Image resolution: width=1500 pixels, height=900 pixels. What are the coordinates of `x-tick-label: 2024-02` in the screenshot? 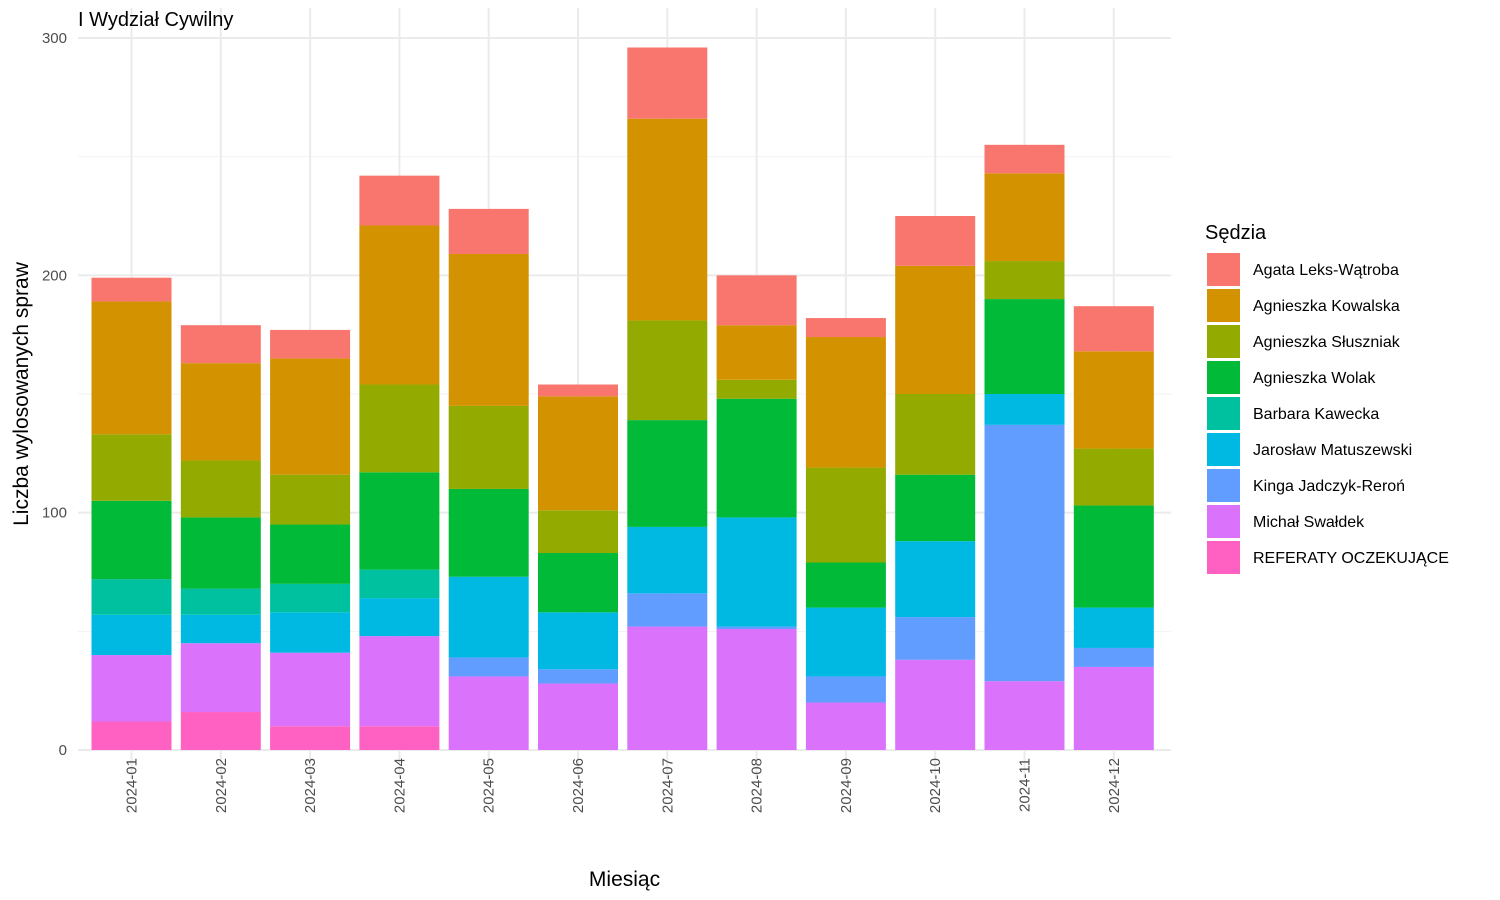 It's located at (221, 785).